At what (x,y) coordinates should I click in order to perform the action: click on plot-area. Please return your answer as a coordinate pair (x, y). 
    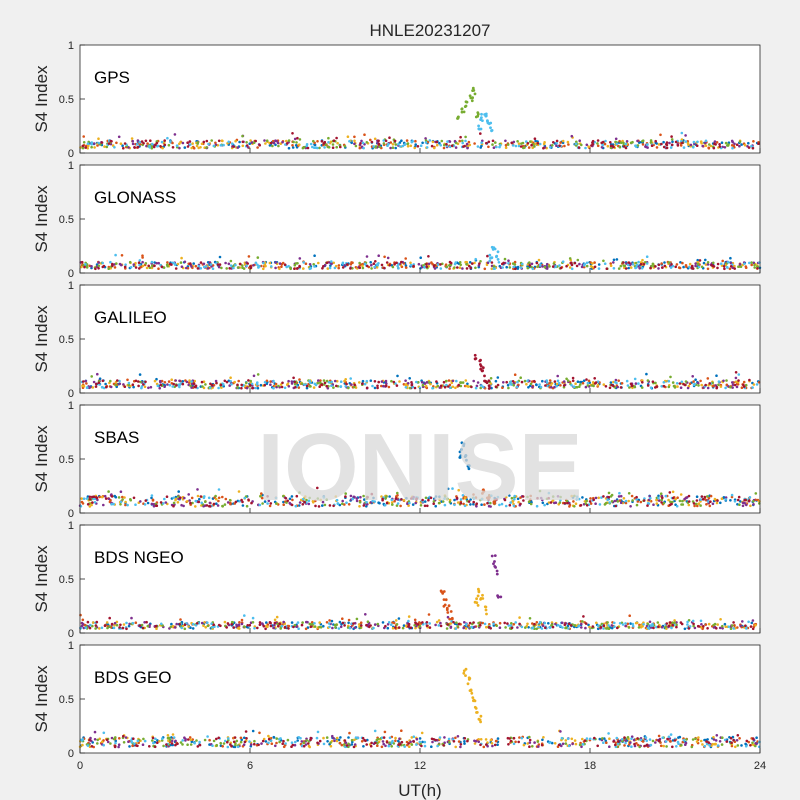
    Looking at the image, I should click on (420, 699).